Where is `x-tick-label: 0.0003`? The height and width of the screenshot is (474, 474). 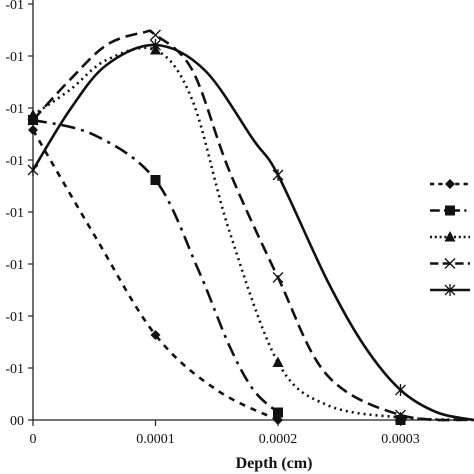 x-tick-label: 0.0003 is located at coordinates (400, 439).